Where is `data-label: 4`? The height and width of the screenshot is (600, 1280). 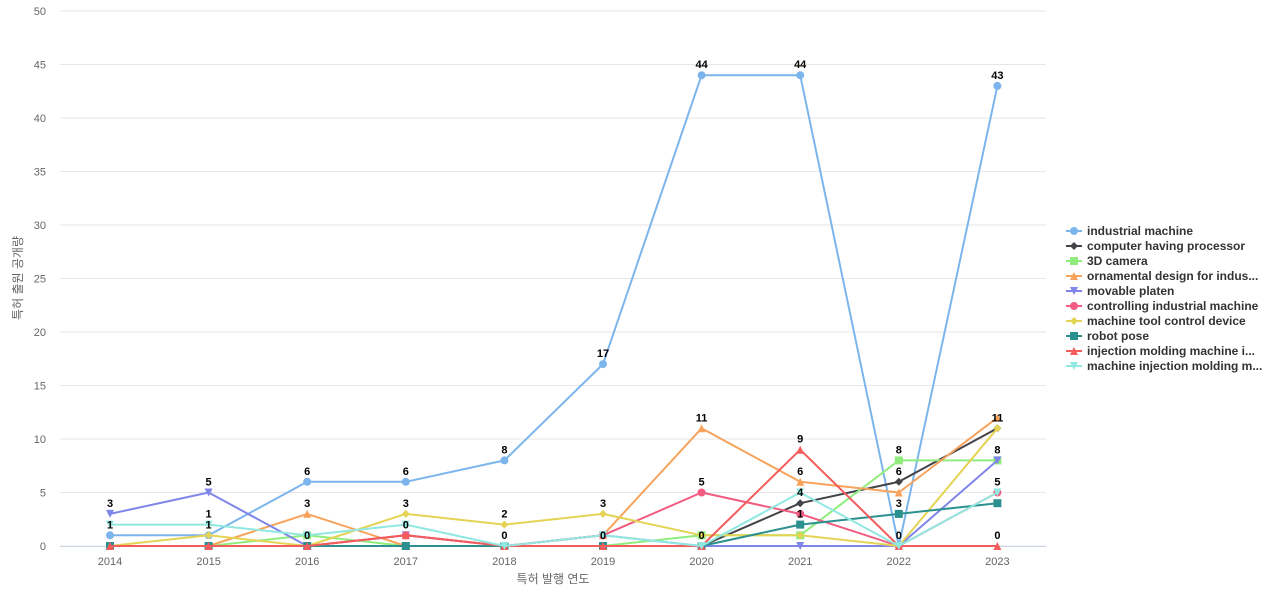
data-label: 4 is located at coordinates (800, 493).